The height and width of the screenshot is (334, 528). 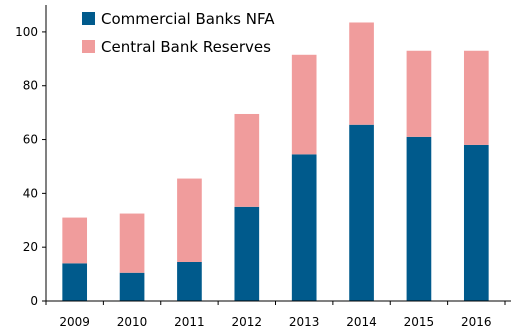 I want to click on x-tick-label-2014: 2014, so click(x=361, y=322).